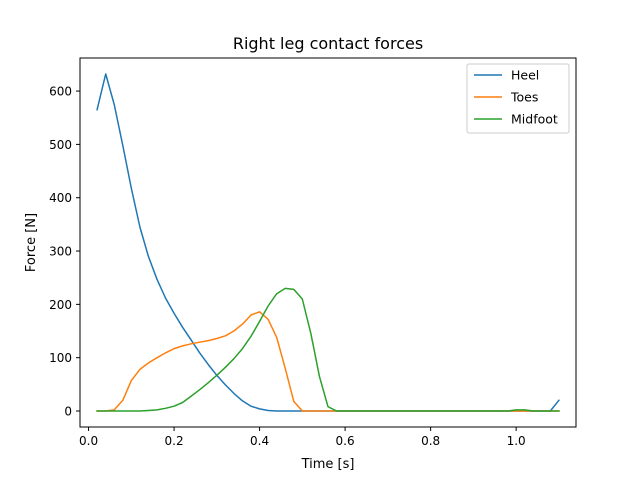 This screenshot has height=480, width=640. What do you see at coordinates (60, 358) in the screenshot?
I see `y-tick-label: 100` at bounding box center [60, 358].